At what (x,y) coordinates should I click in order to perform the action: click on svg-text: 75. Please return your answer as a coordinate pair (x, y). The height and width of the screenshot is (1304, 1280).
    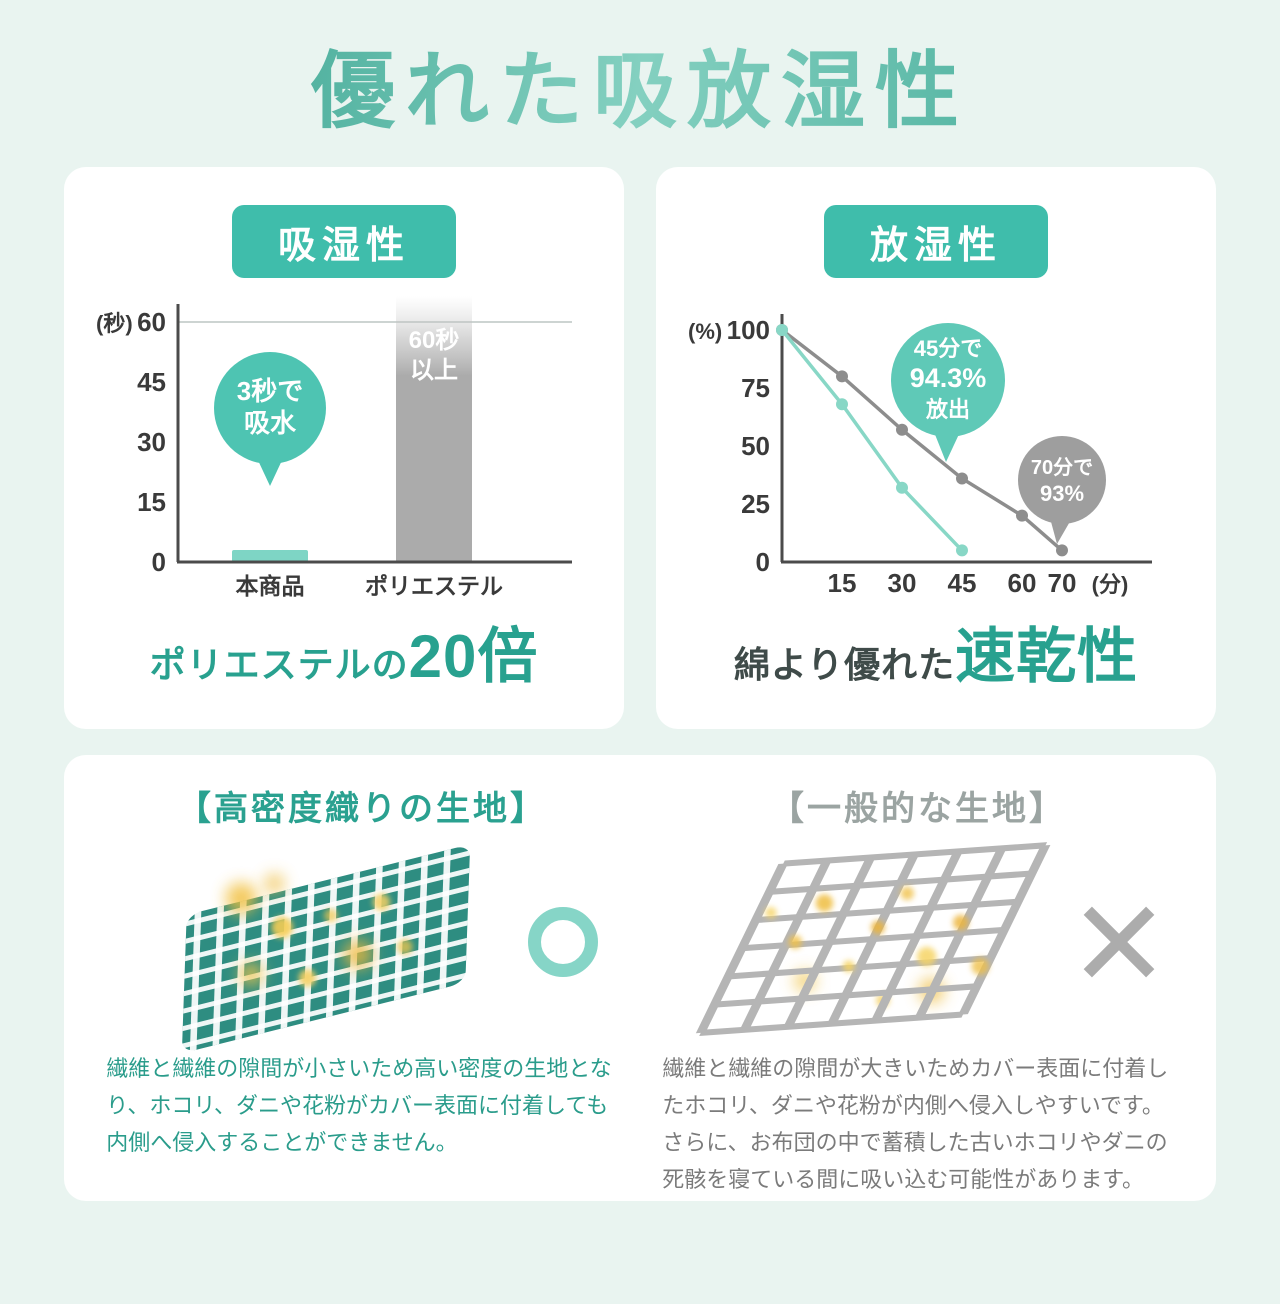
    Looking at the image, I should click on (755, 388).